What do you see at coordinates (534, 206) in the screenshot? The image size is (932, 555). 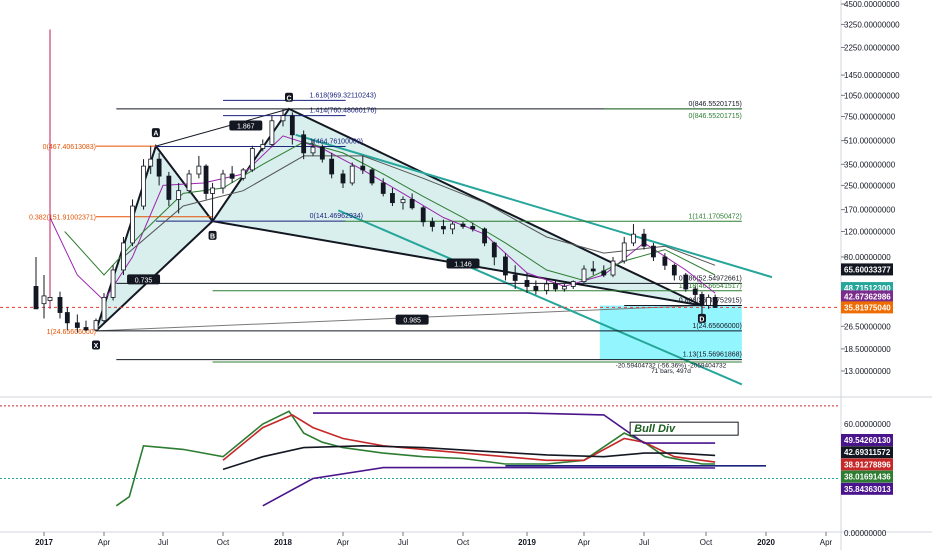 I see `channel-upper` at bounding box center [534, 206].